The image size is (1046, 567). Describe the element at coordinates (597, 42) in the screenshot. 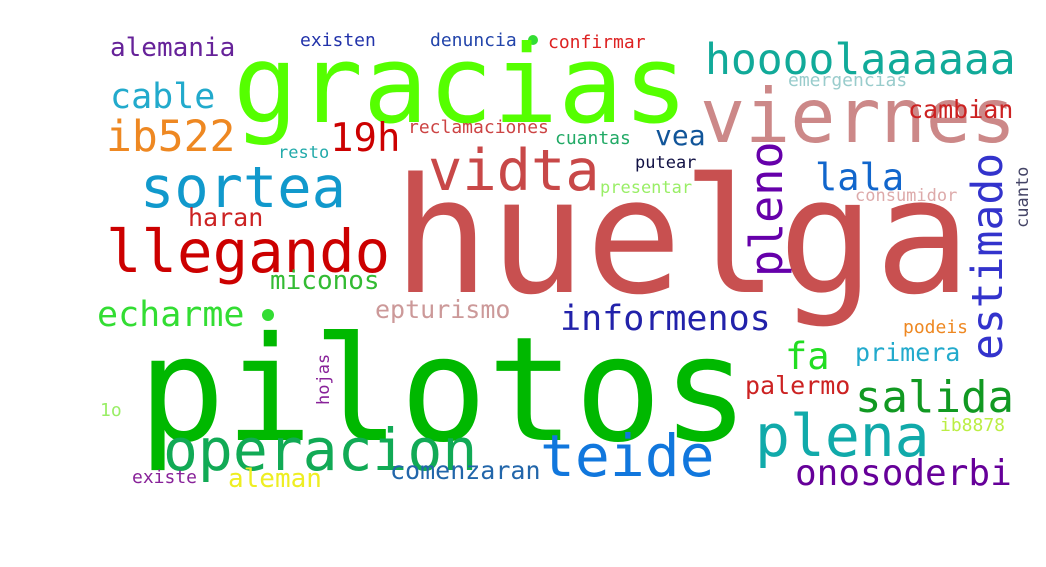

I see `word: confirmar` at that location.